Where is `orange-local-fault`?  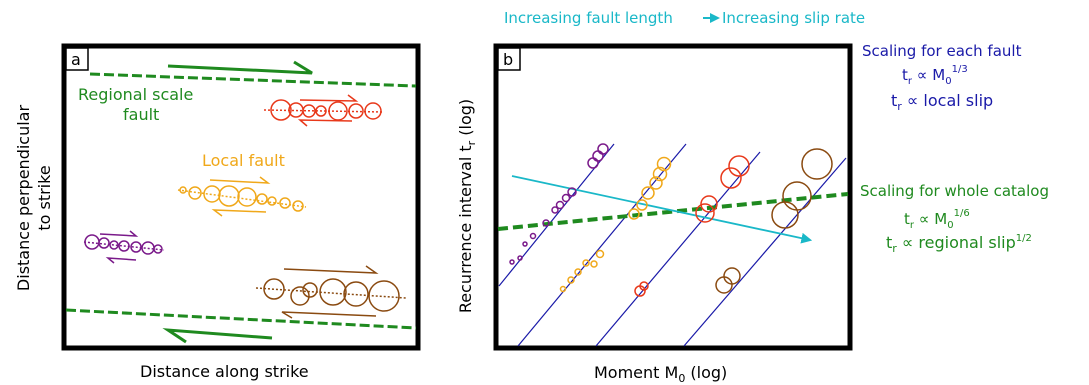 orange-local-fault is located at coordinates (242, 196).